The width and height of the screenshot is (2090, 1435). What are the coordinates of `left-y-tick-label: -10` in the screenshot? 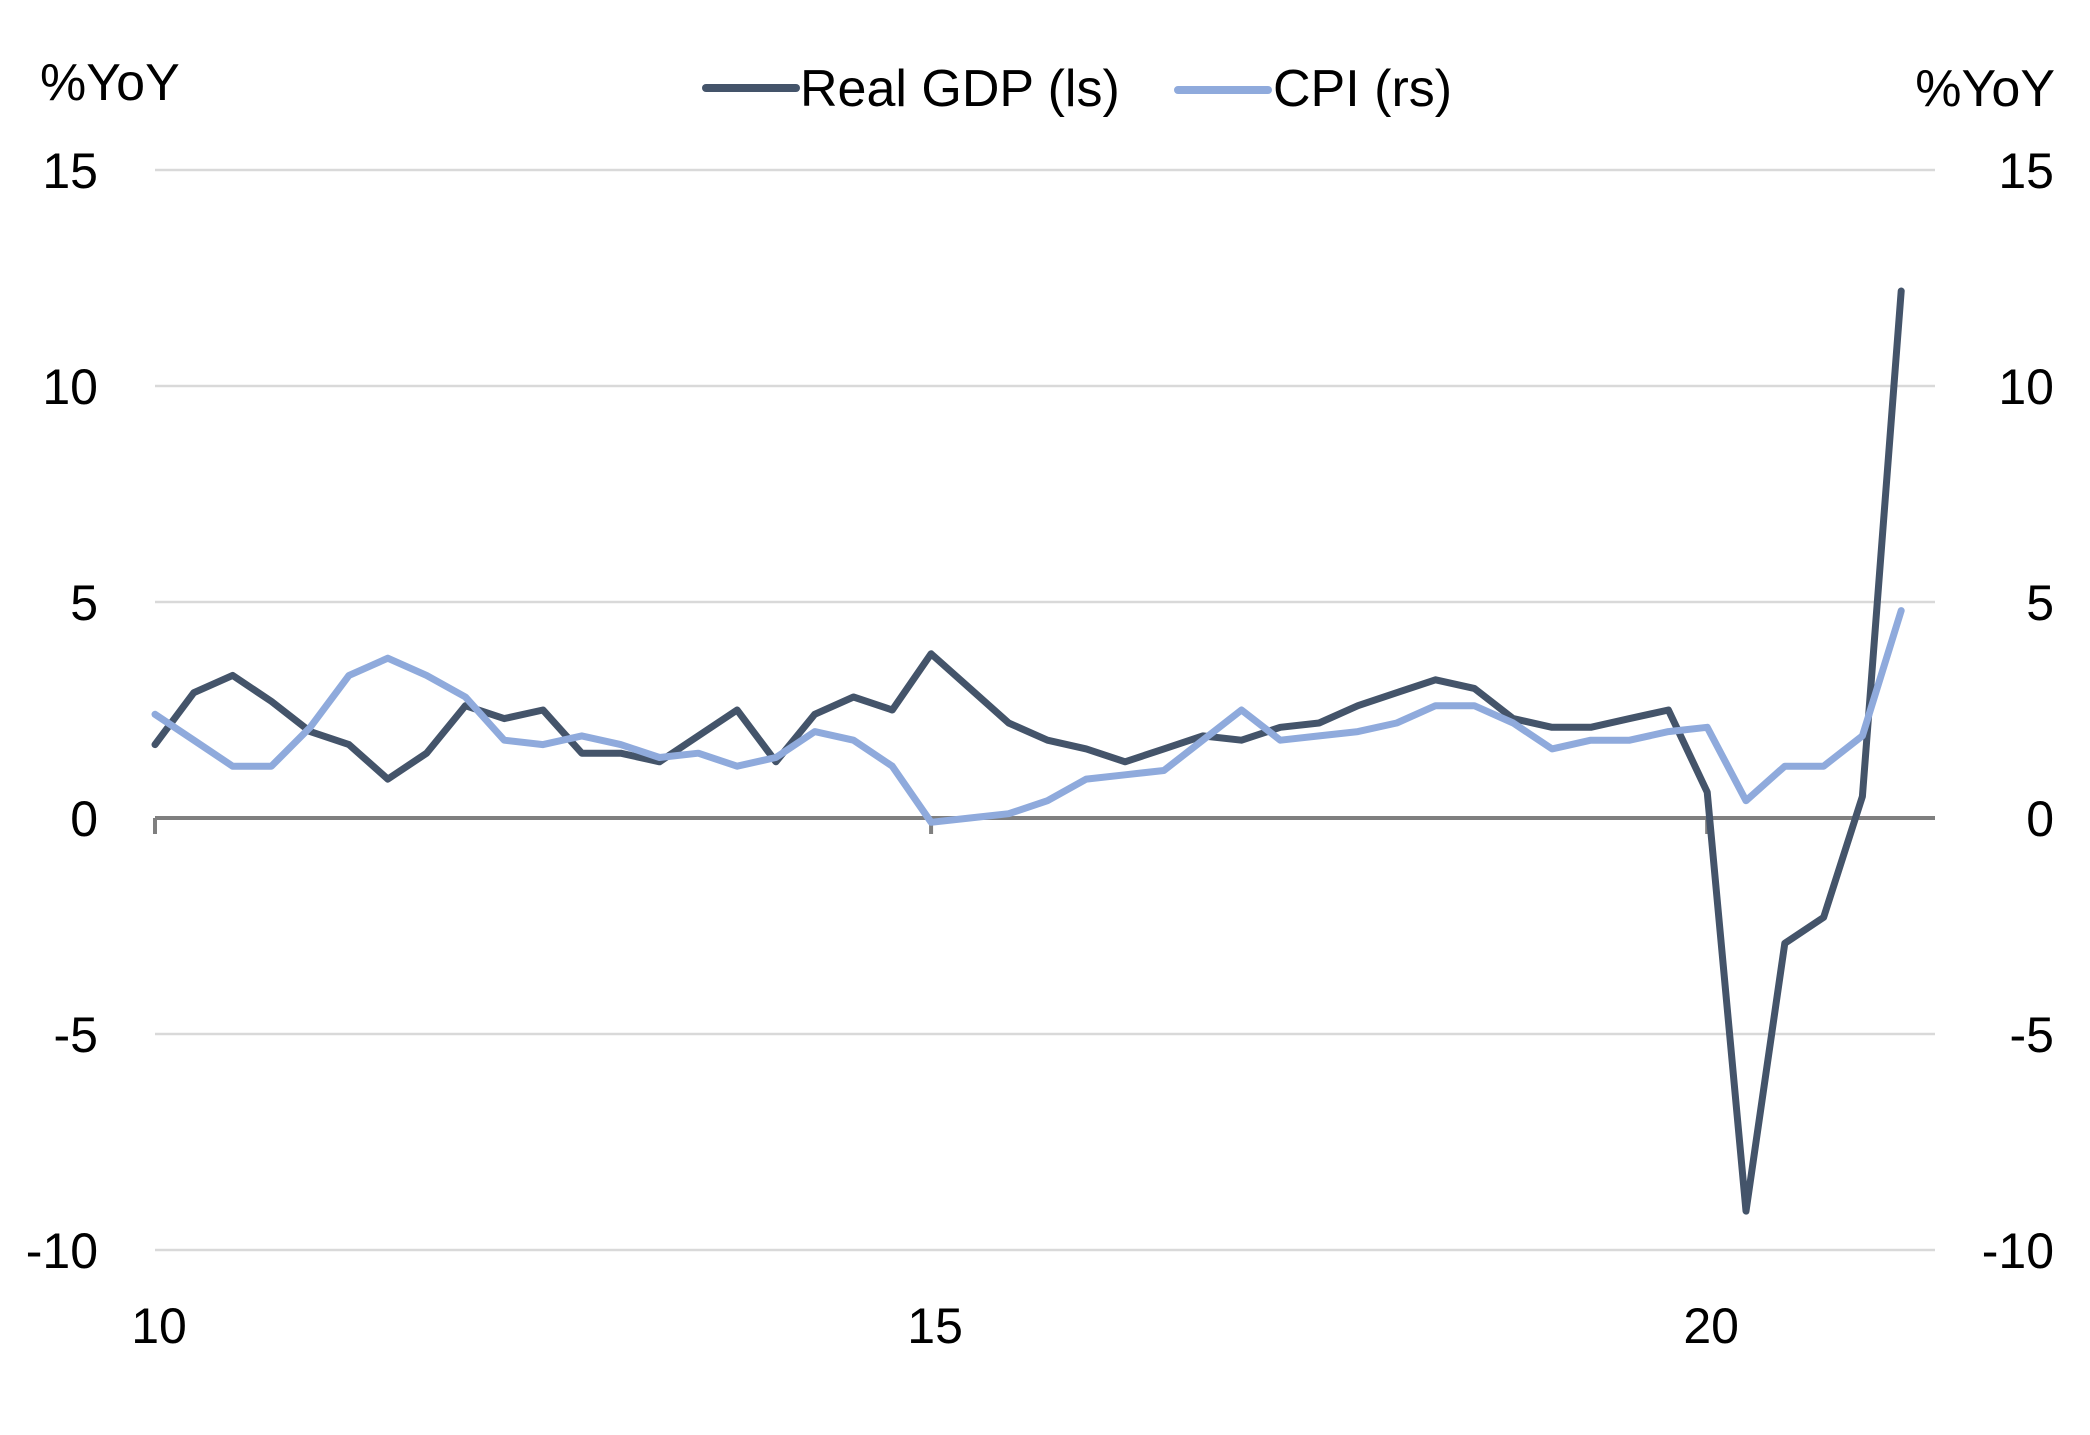 It's located at (62, 1251).